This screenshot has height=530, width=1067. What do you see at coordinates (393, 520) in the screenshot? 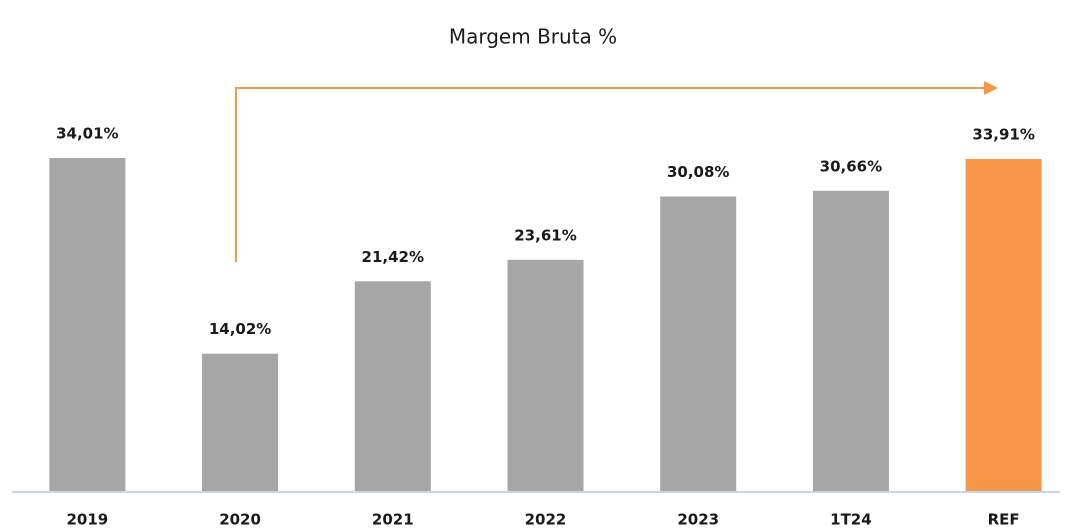
I see `x-tick-label: 2021` at bounding box center [393, 520].